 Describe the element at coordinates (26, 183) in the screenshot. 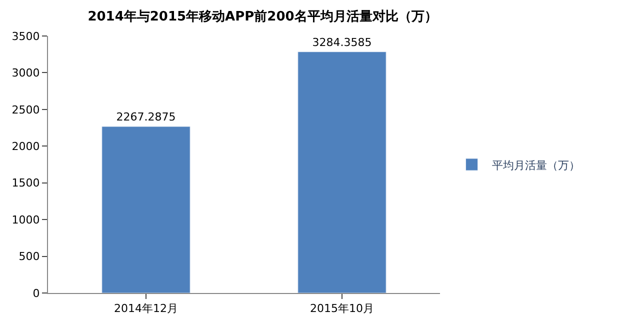

I see `y-tick-label: 1500` at that location.